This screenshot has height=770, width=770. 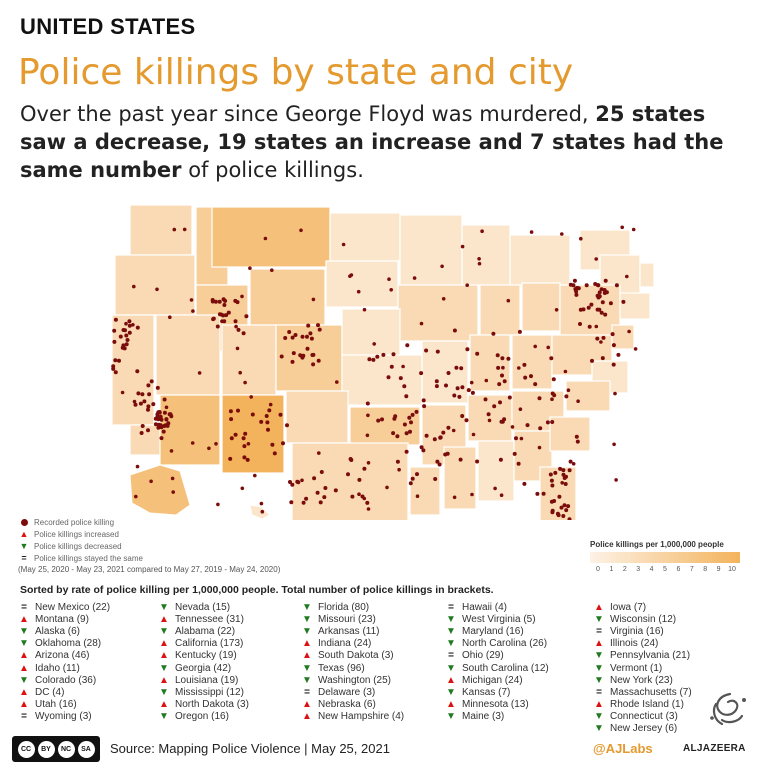 What do you see at coordinates (623, 748) in the screenshot?
I see `twitter-handle: @AJLabs` at bounding box center [623, 748].